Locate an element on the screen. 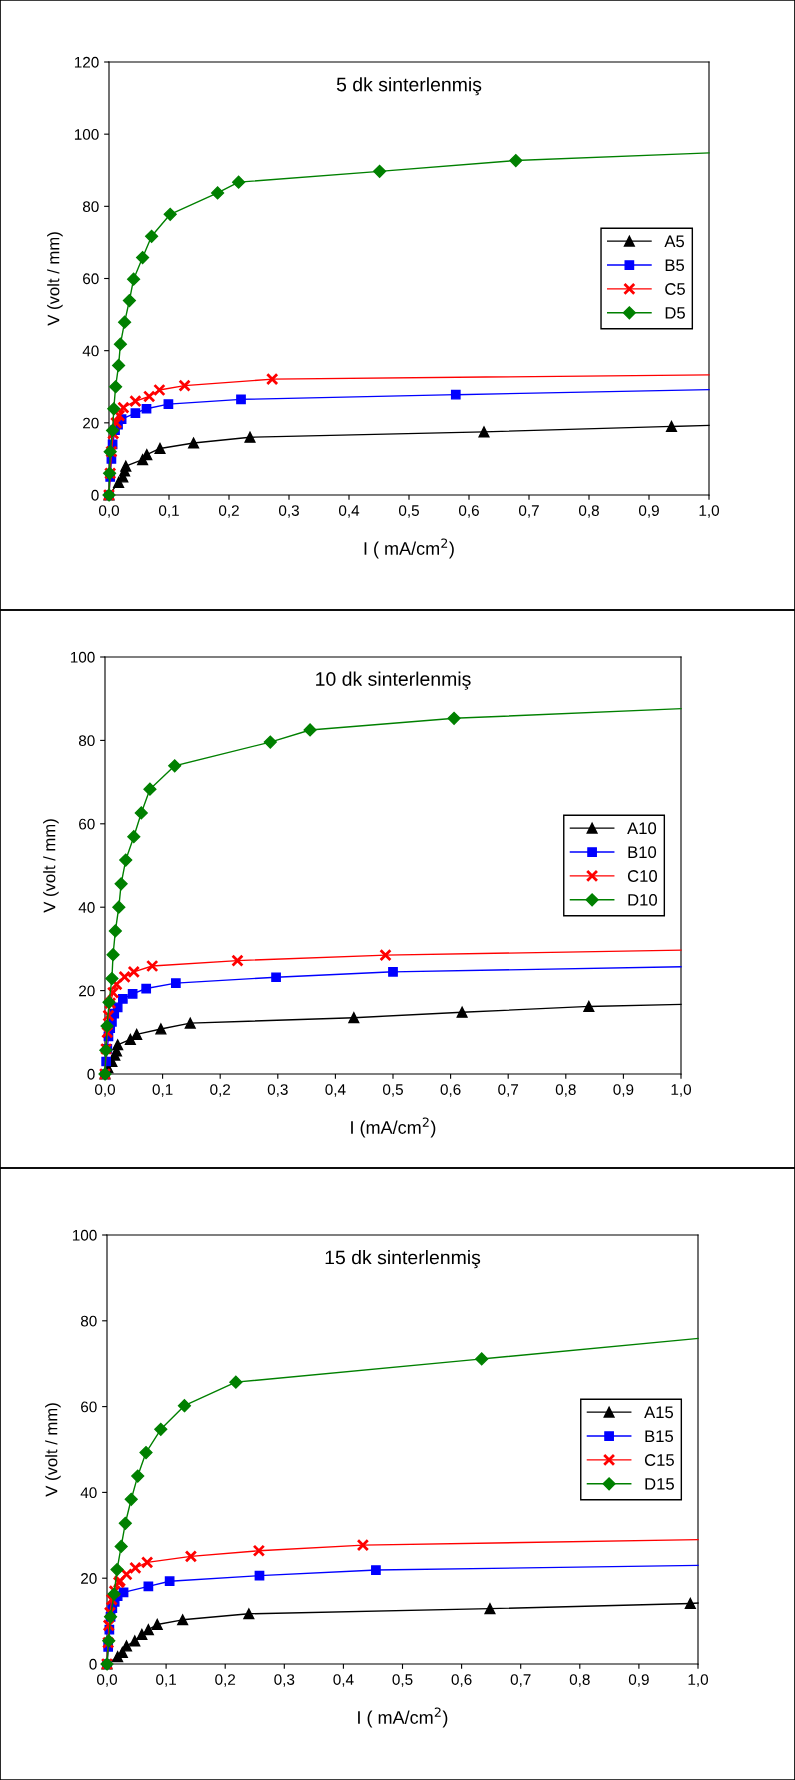 Image resolution: width=795 pixels, height=1780 pixels. text: 5 dk sinterlenmiş is located at coordinates (409, 86).